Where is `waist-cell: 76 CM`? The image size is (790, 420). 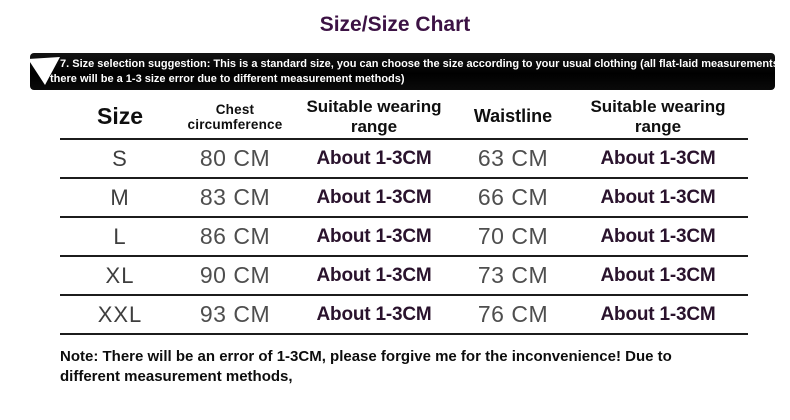 waist-cell: 76 CM is located at coordinates (513, 314).